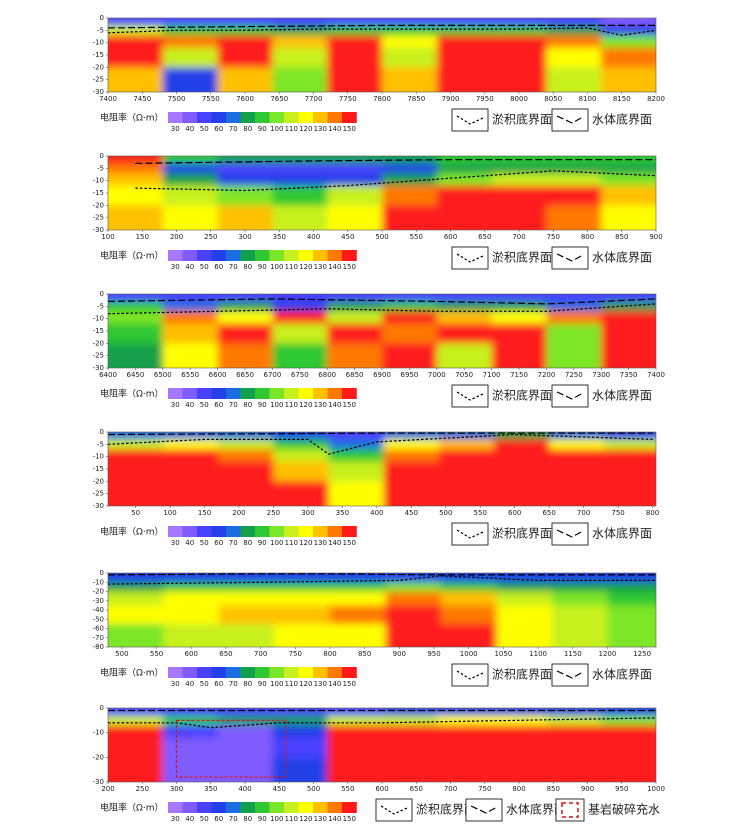 Image resolution: width=748 pixels, height=836 pixels. I want to click on colorbar-tick-label: 70, so click(233, 129).